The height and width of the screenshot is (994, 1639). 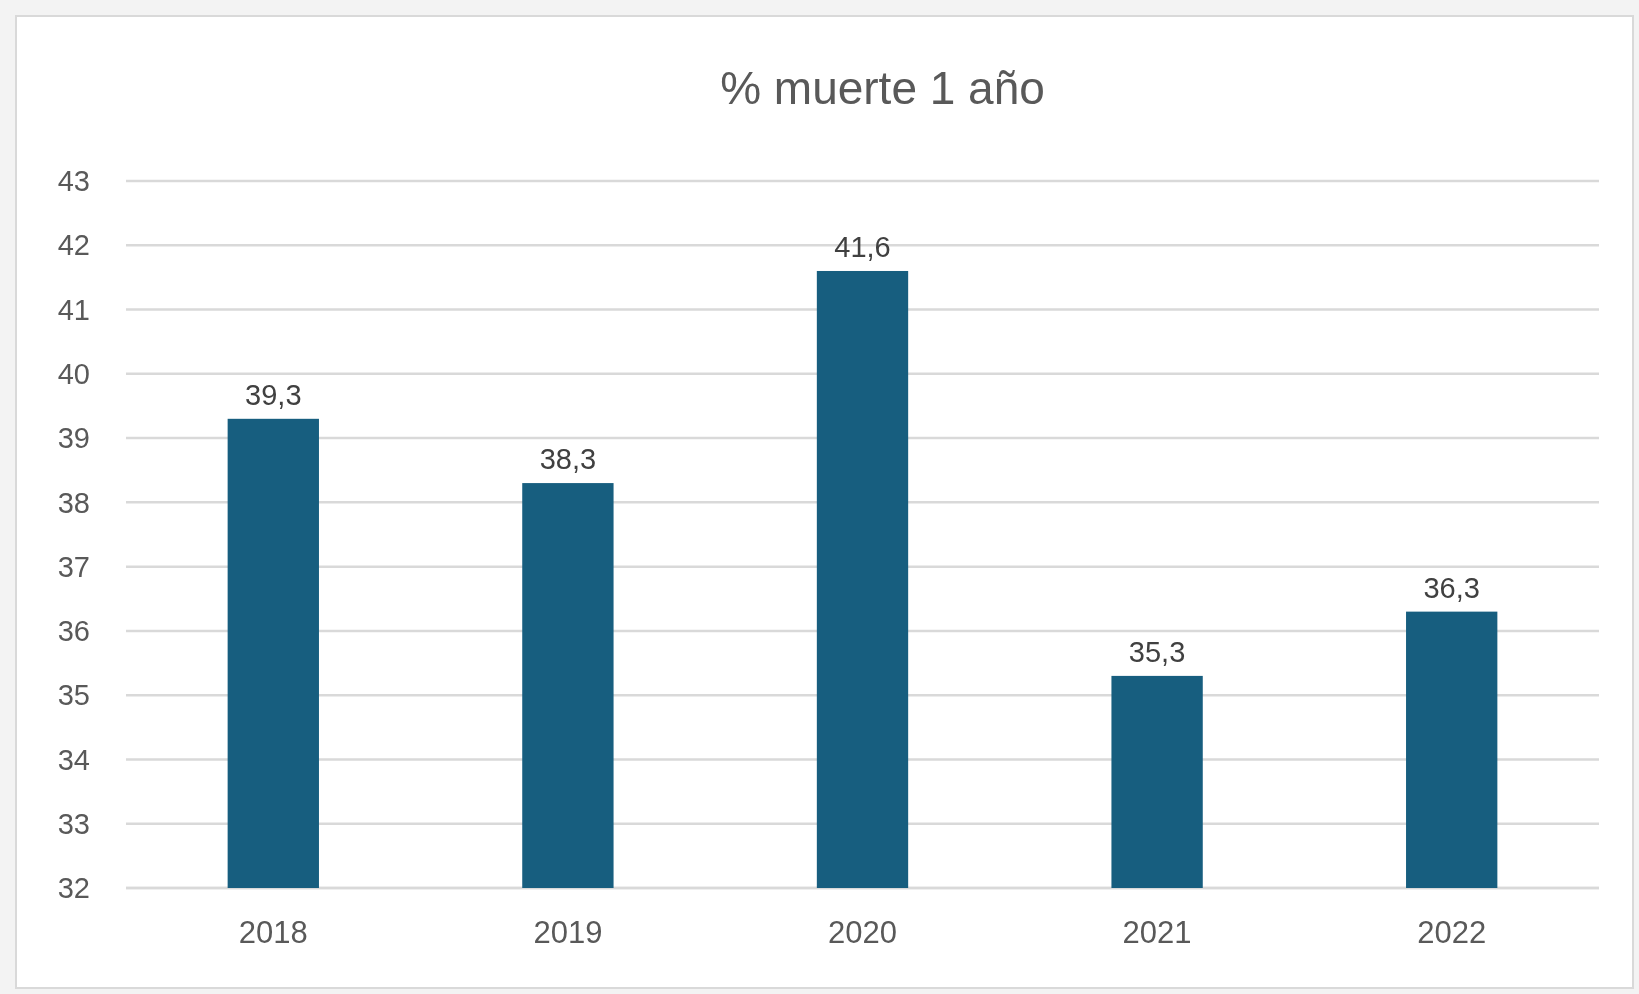 I want to click on data-label: 38,3, so click(x=568, y=459).